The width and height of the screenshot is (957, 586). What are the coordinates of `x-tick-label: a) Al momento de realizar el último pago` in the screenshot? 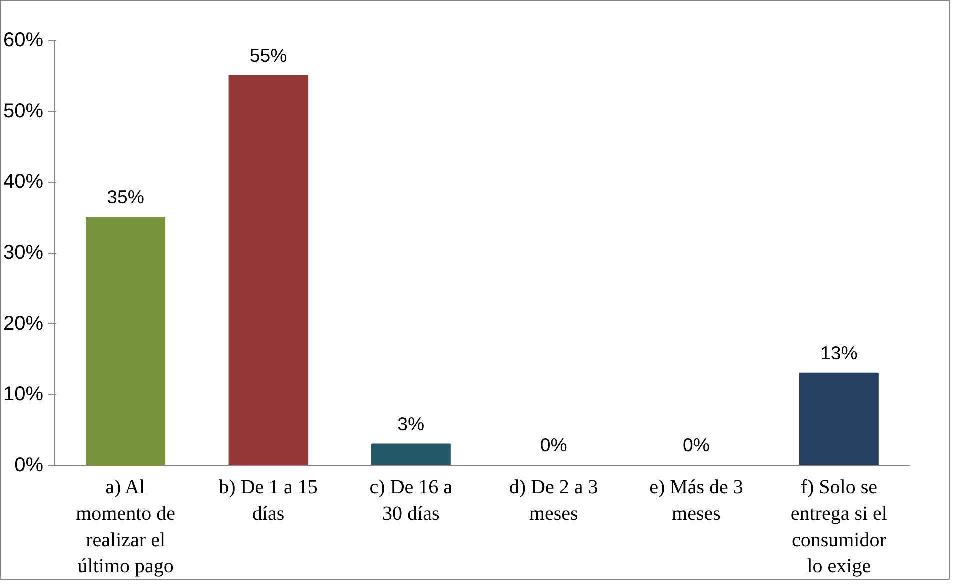 It's located at (126, 527).